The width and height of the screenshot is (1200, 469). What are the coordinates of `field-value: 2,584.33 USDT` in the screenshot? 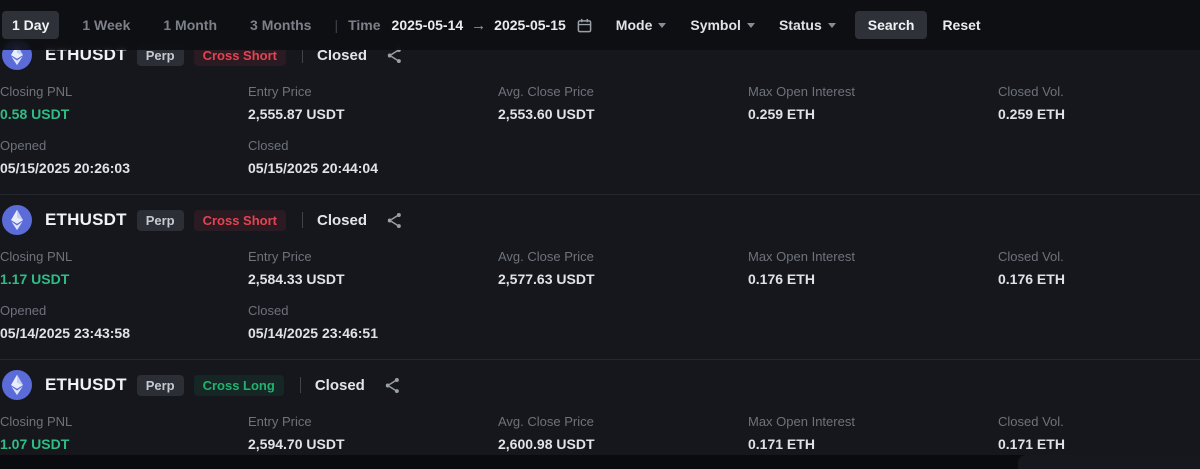 It's located at (296, 279).